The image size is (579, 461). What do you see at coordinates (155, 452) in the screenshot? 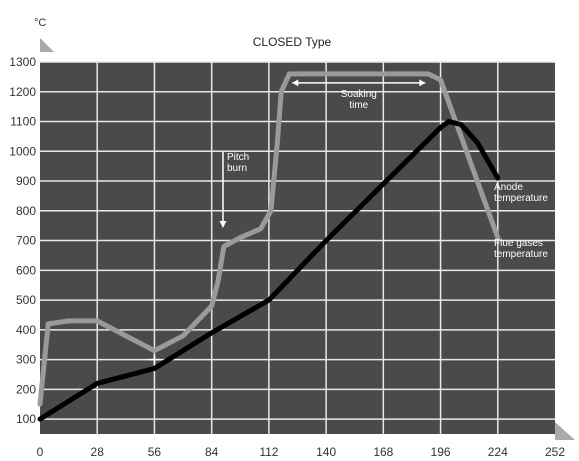
I see `x-tick-label: 56` at bounding box center [155, 452].